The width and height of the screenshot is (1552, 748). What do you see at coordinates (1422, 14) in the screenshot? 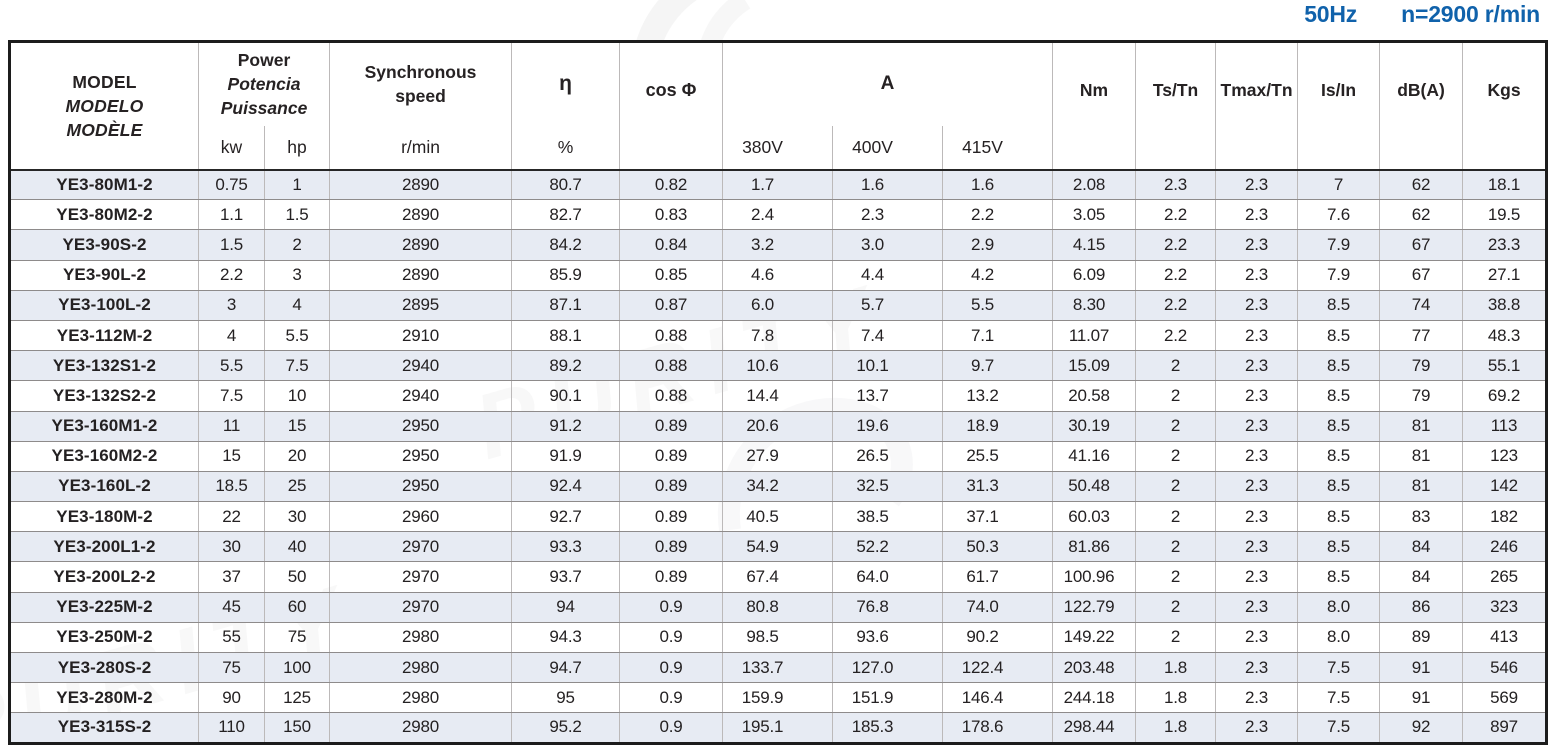
I see `frequency-caption: 50Hz n=2900 r/min` at bounding box center [1422, 14].